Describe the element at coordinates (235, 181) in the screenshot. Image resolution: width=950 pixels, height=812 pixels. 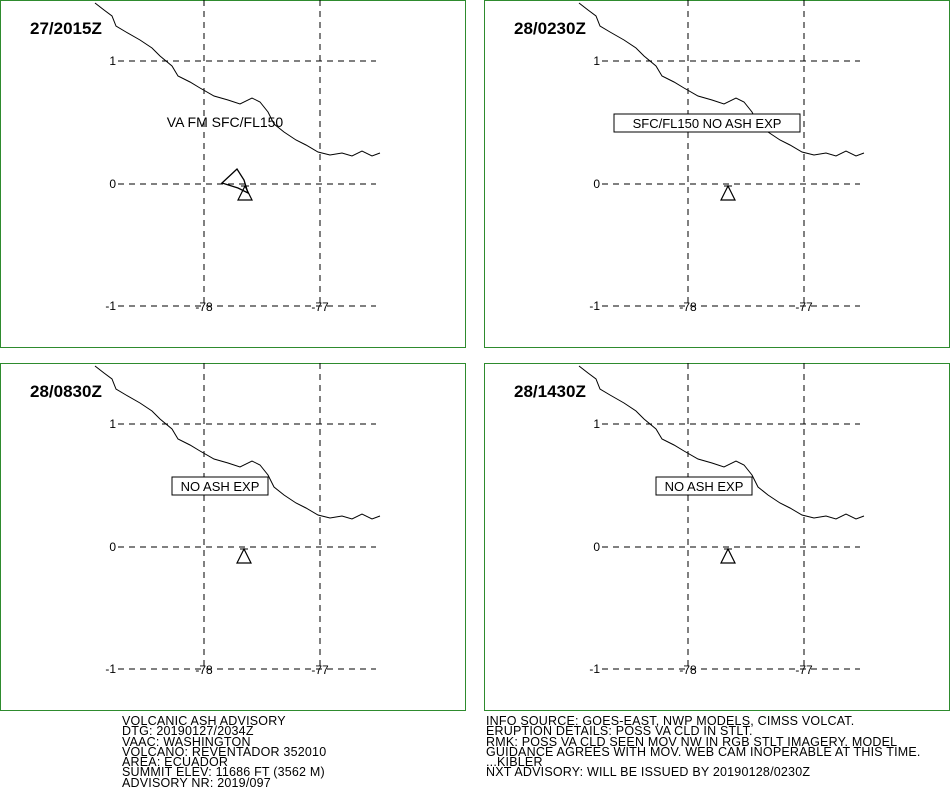
I see `ash-area` at that location.